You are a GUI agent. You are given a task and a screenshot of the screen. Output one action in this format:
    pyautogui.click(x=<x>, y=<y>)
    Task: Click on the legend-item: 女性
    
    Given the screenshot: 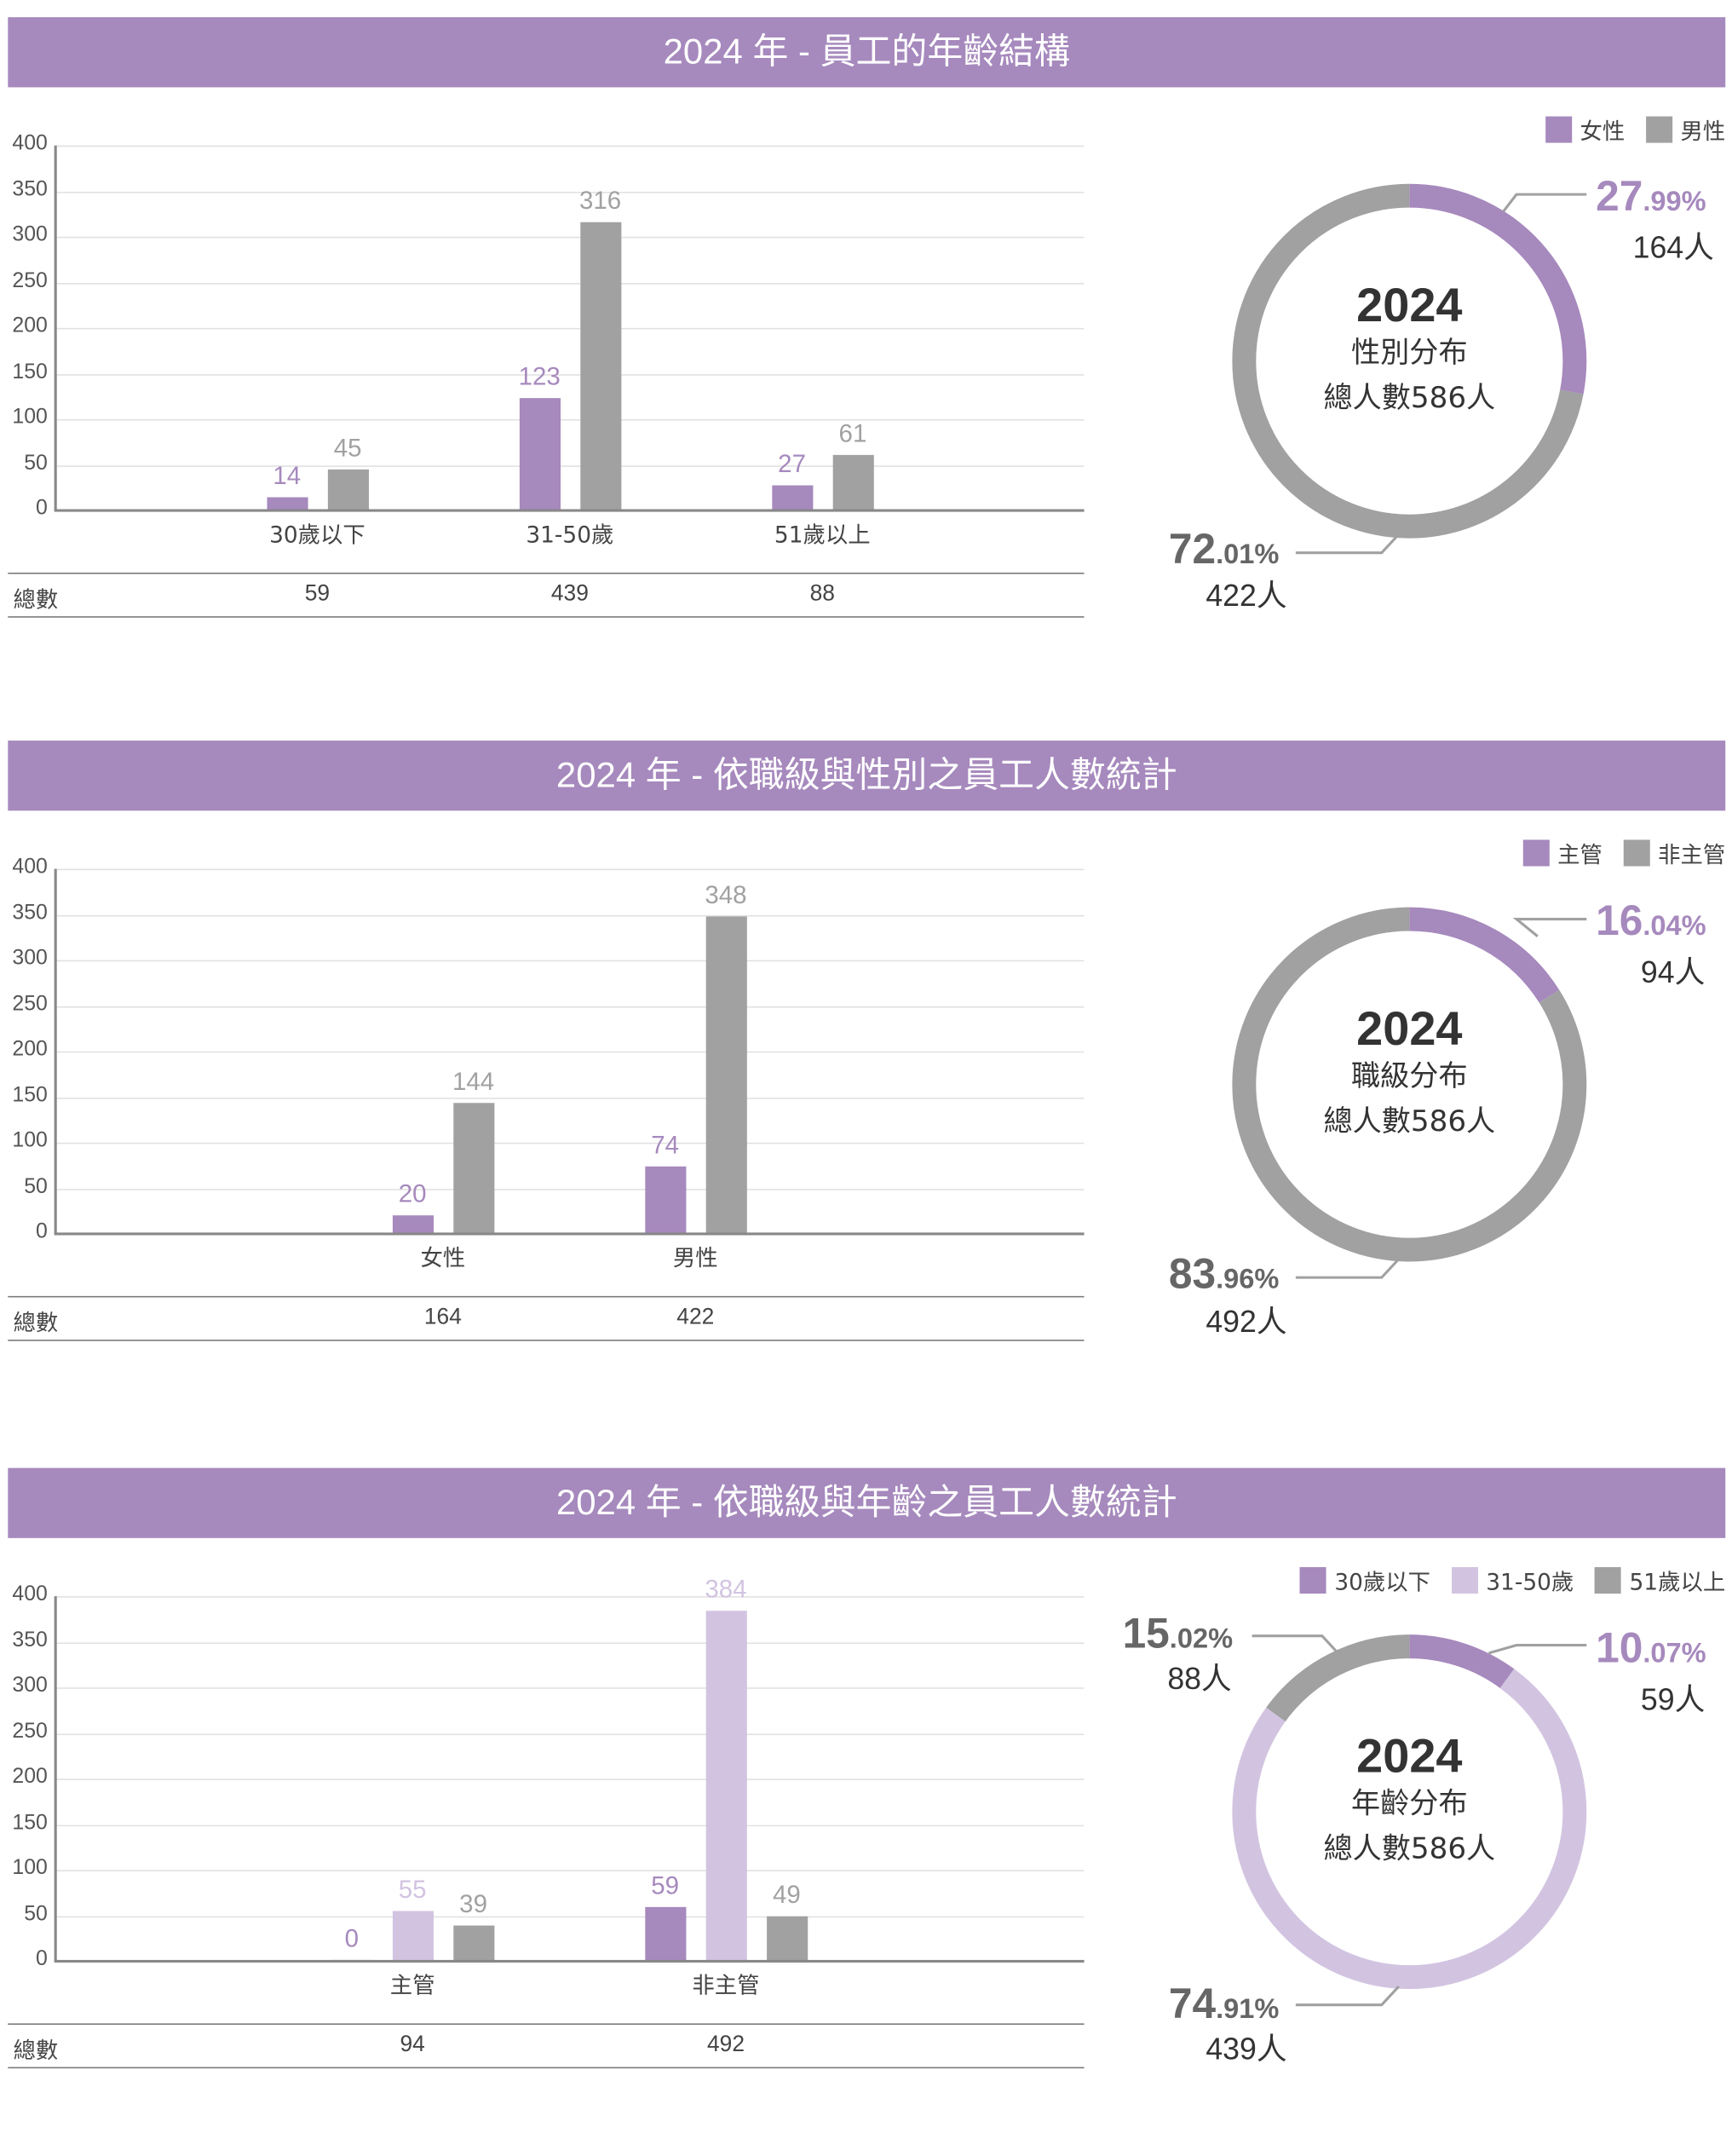 What is the action you would take?
    pyautogui.click(x=1585, y=129)
    